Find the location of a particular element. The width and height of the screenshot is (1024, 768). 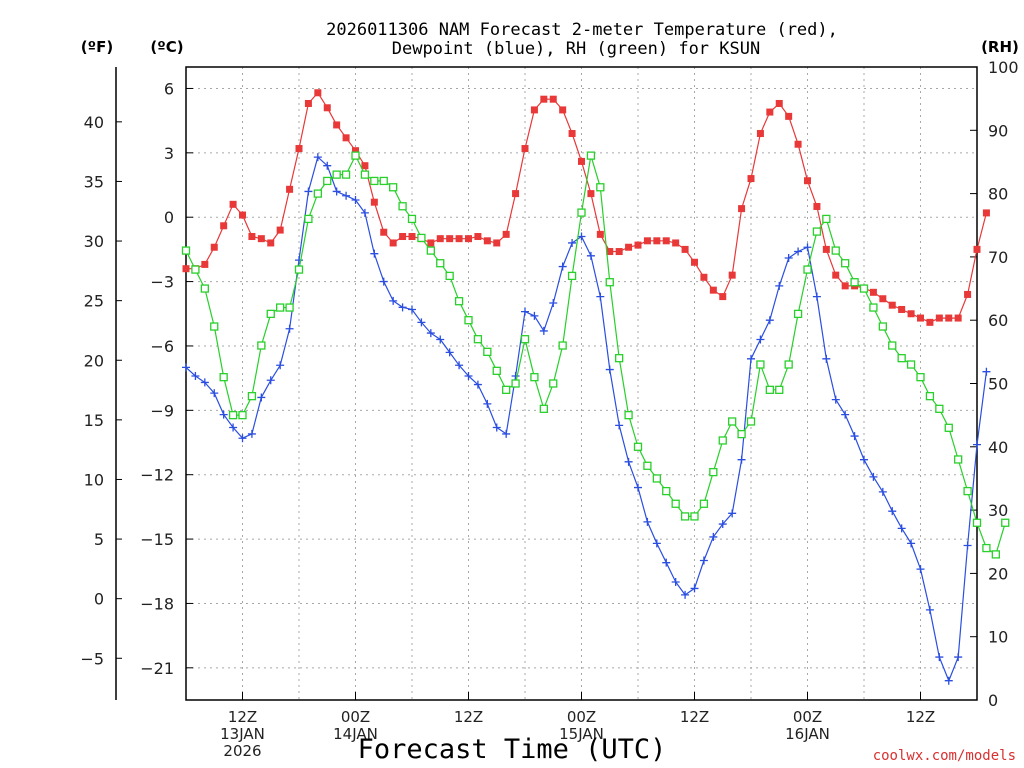

chart-title-line2: Dewpoint (blue), RH (green) for KSUN is located at coordinates (576, 49).